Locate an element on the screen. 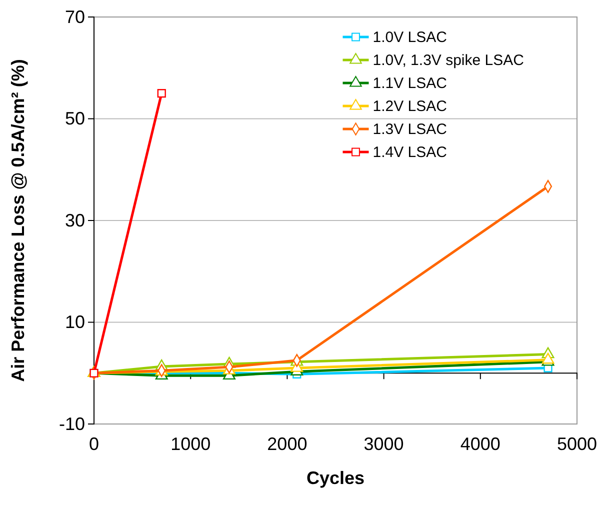 This screenshot has width=603, height=509. y-tick-label: 50 is located at coordinates (74, 118).